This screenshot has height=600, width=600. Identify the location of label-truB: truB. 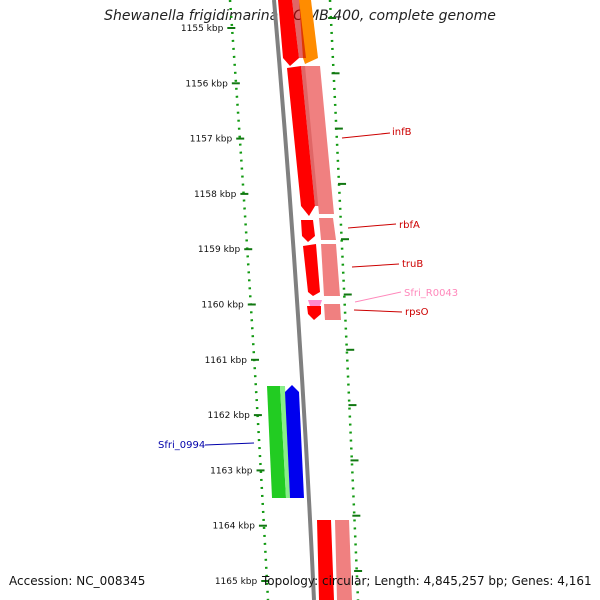
(412, 264).